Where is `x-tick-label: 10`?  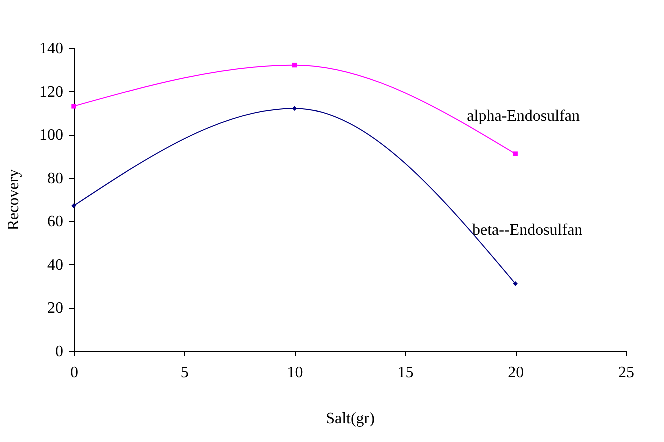 x-tick-label: 10 is located at coordinates (295, 373).